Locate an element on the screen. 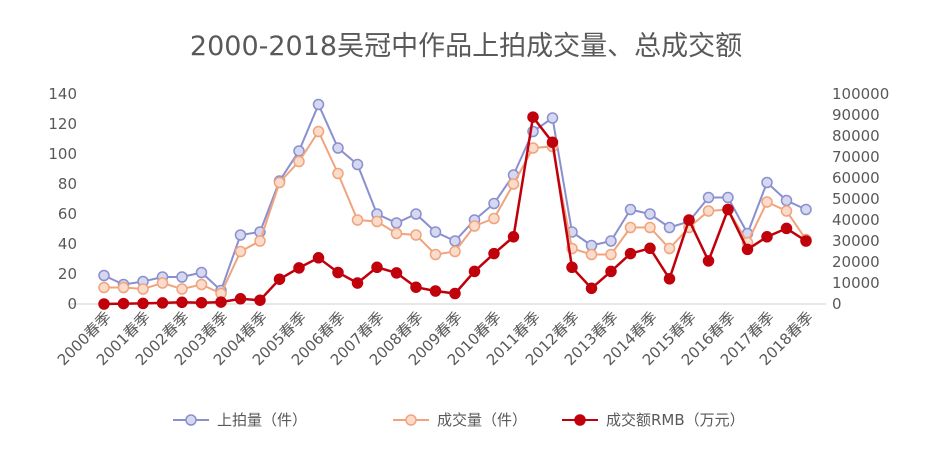  legend-item: 成交量（件） is located at coordinates (460, 420).